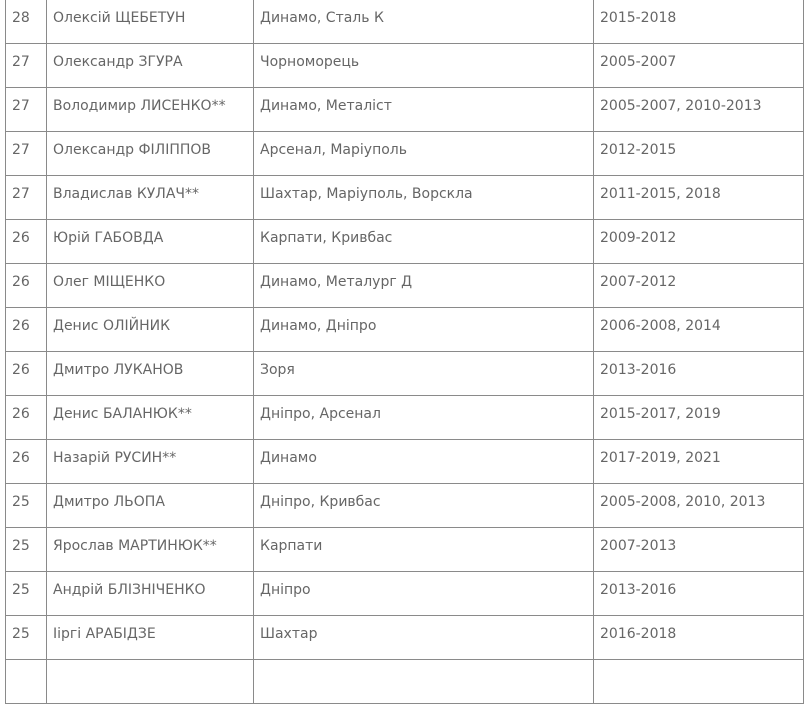 The image size is (809, 704). I want to click on seasons-cell: 2015-2018, so click(698, 22).